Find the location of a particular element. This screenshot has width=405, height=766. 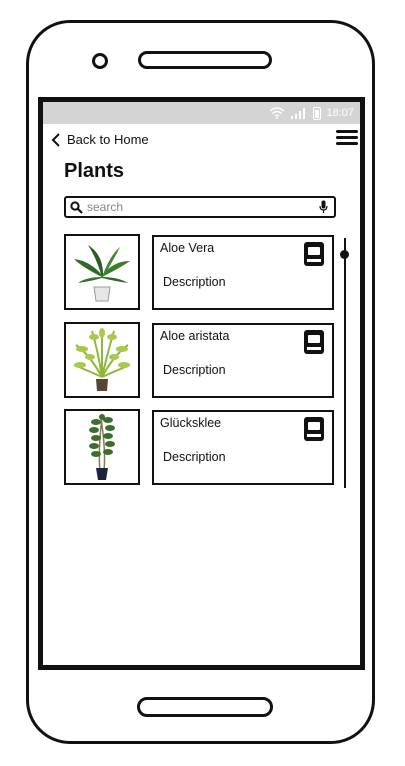

plant-card: Aloe aristata Description is located at coordinates (243, 360).